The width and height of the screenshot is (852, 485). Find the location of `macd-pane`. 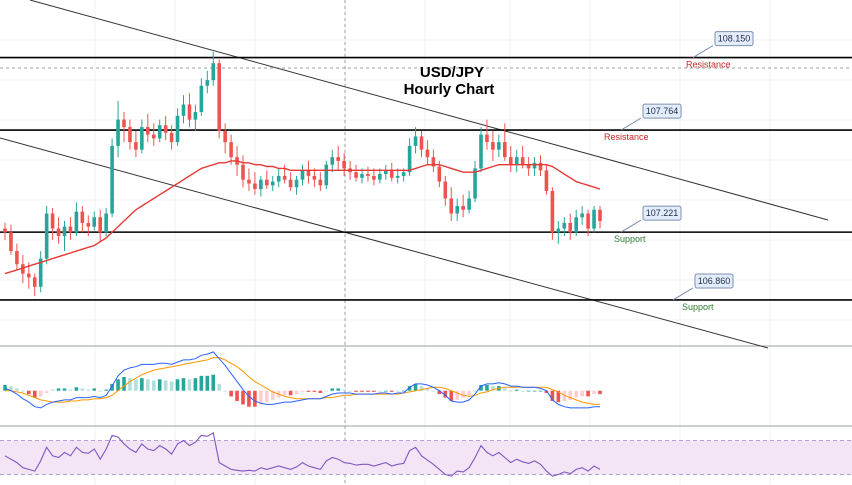

macd-pane is located at coordinates (302, 380).